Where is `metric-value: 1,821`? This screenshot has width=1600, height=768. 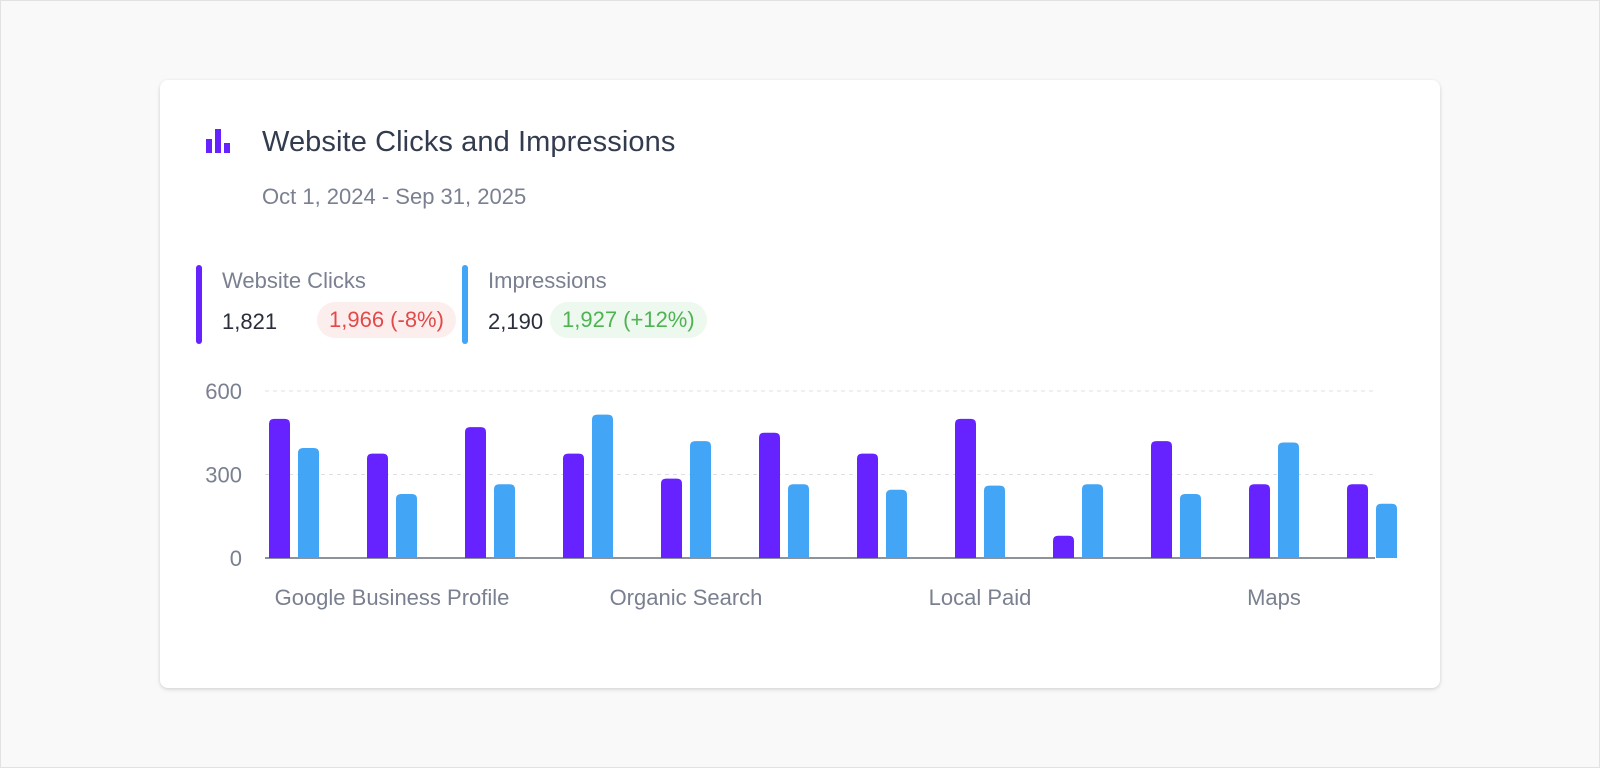 metric-value: 1,821 is located at coordinates (250, 321).